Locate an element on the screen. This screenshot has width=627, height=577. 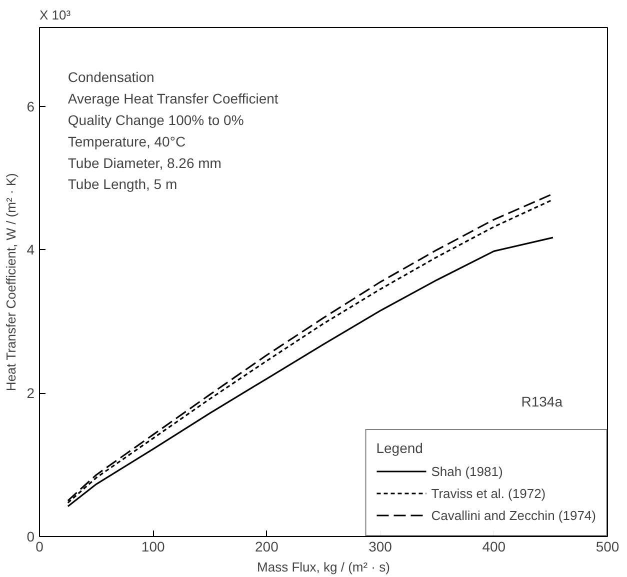
x-tick-label: 500 is located at coordinates (608, 546).